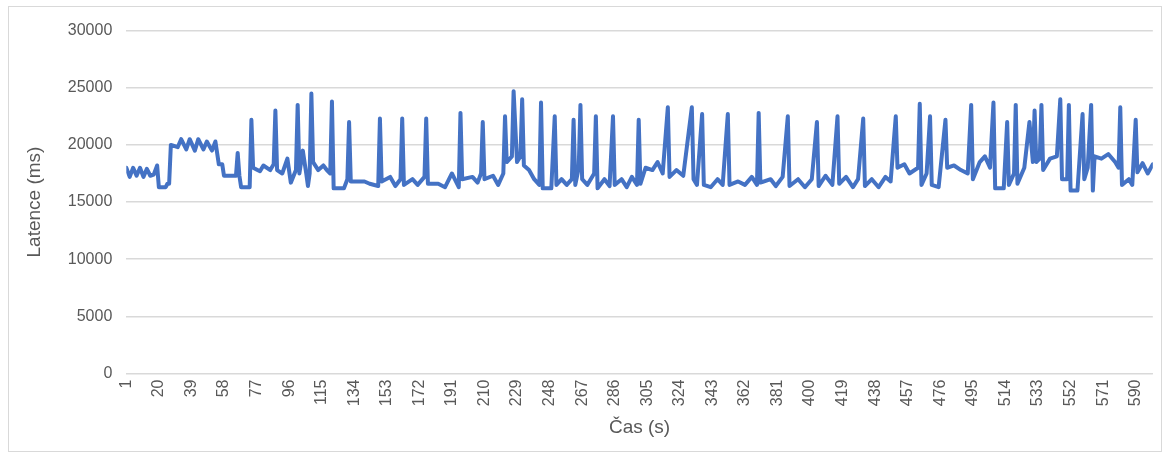  Describe the element at coordinates (90, 144) in the screenshot. I see `y-tick-label: 20000` at that location.